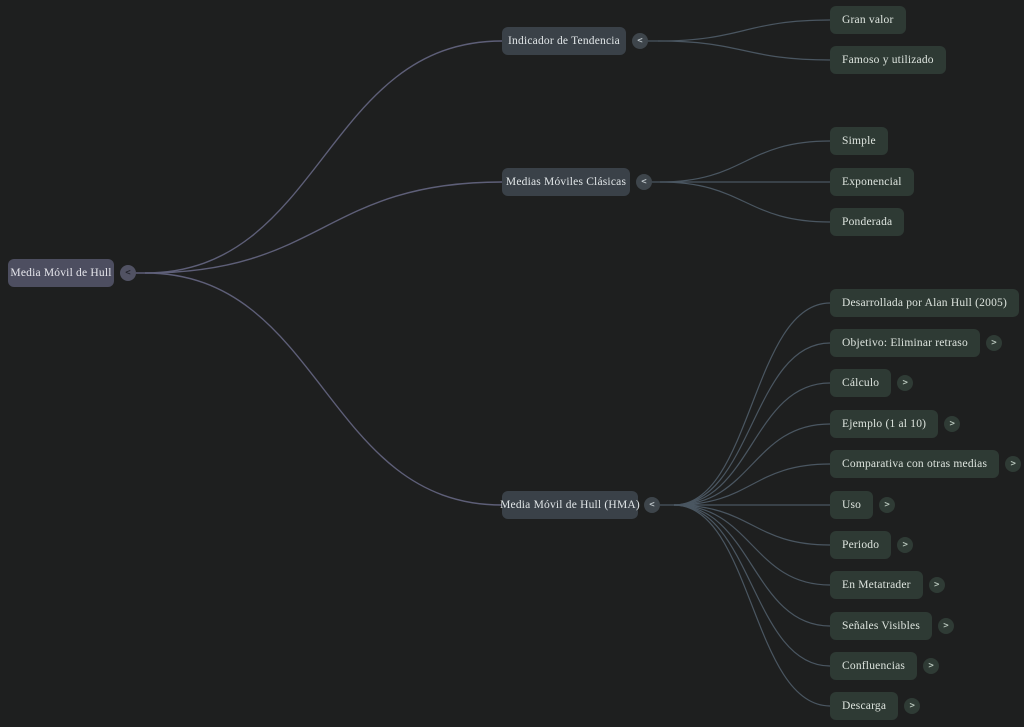 The image size is (1024, 727). What do you see at coordinates (852, 505) in the screenshot?
I see `node-uso: Uso` at bounding box center [852, 505].